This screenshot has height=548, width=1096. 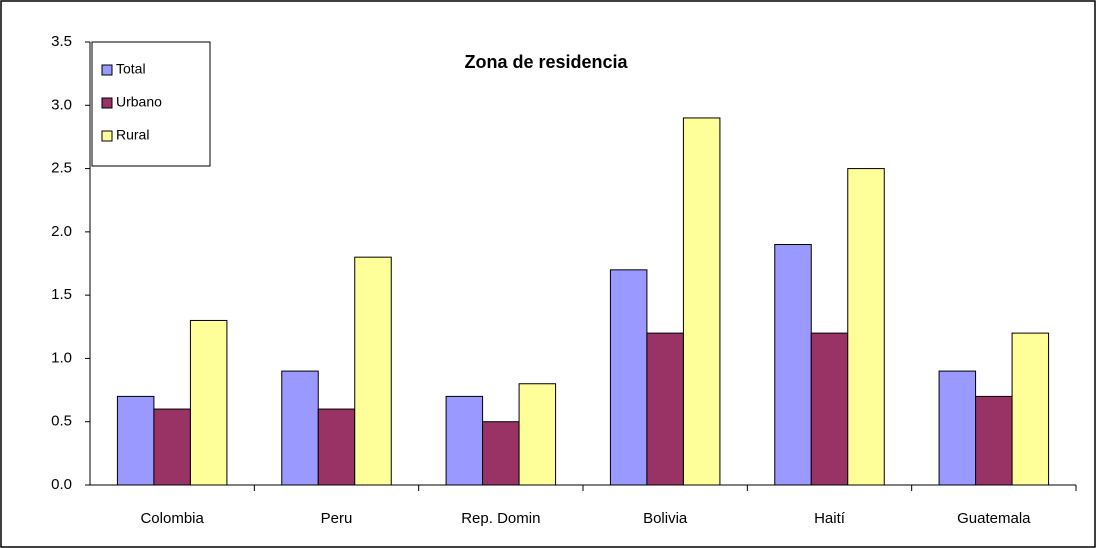 What do you see at coordinates (665, 518) in the screenshot?
I see `x-tick-label: Bolivia` at bounding box center [665, 518].